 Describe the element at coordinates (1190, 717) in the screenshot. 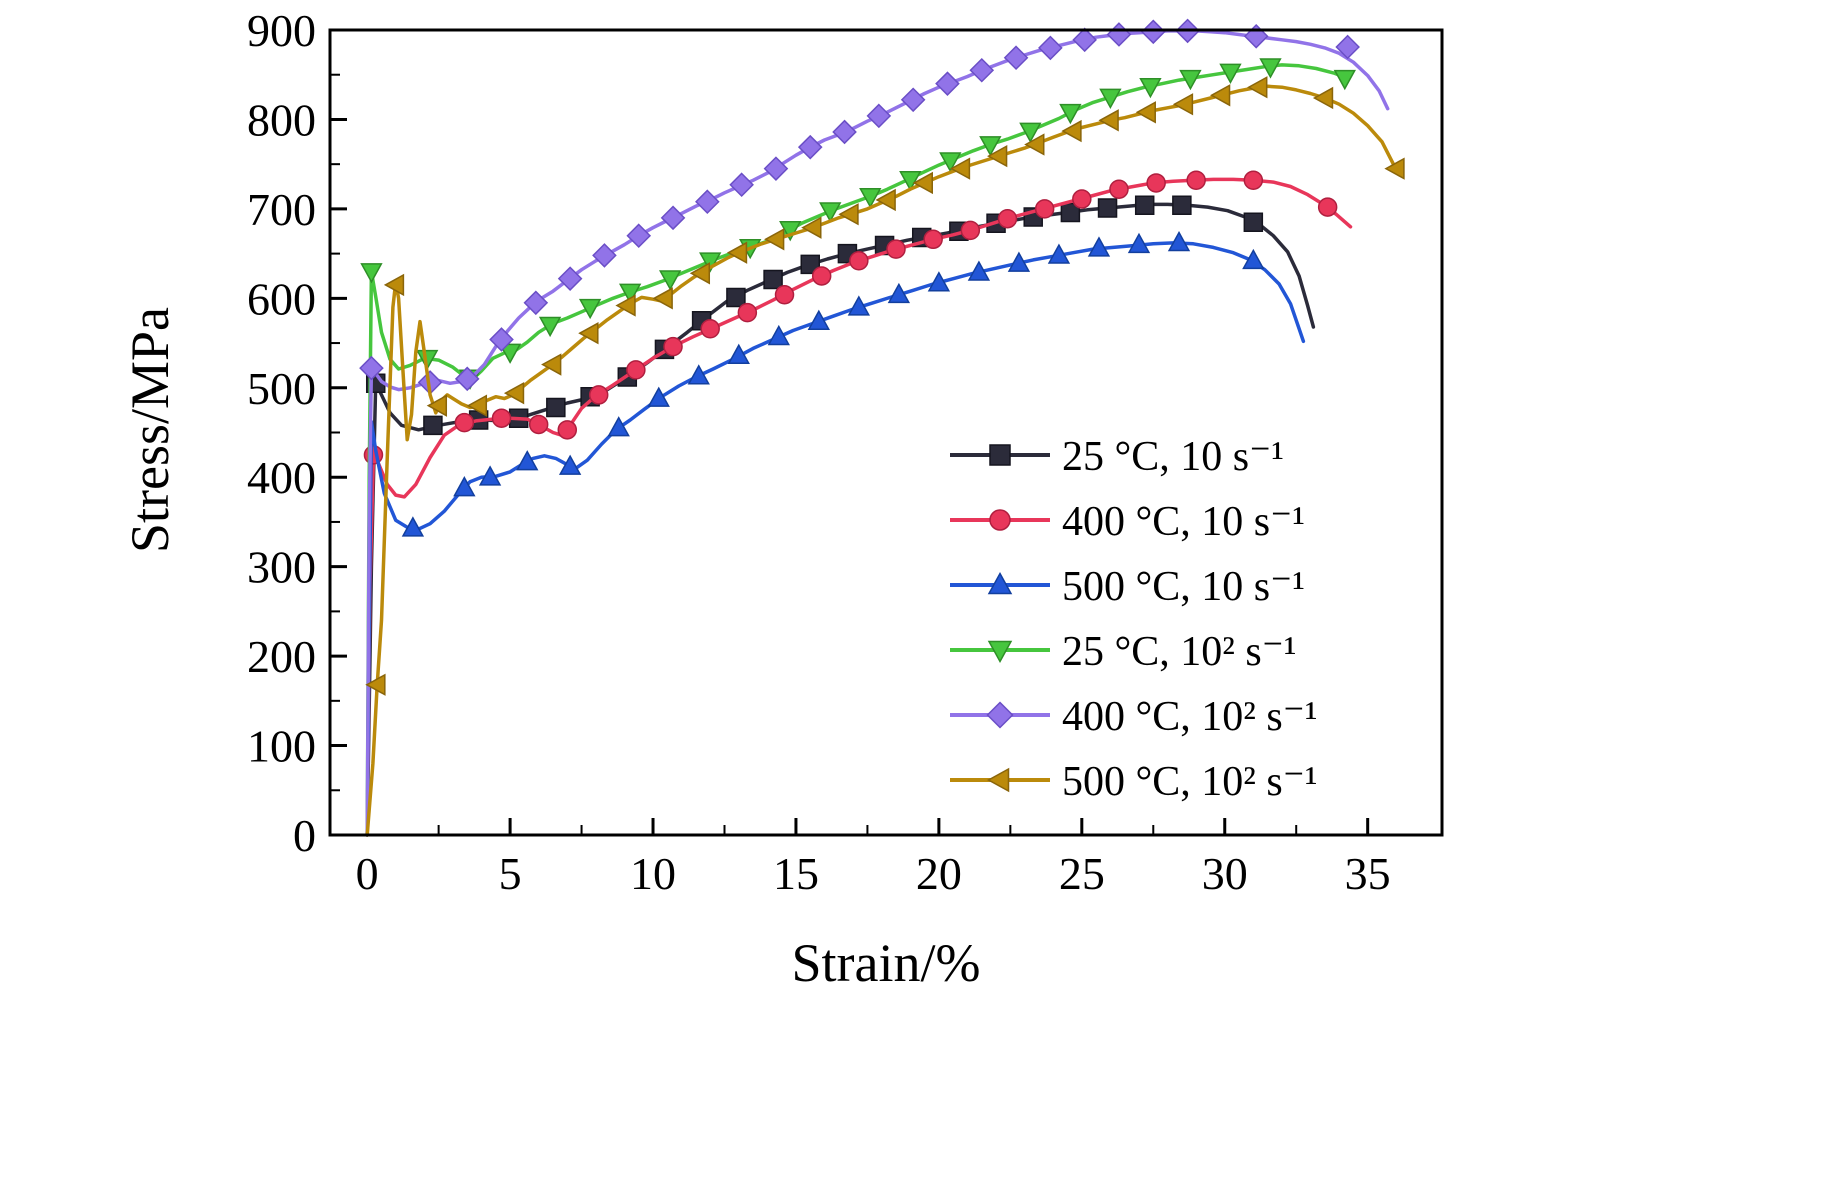

I see `legend-label: 400 °C, 10² s⁻¹` at that location.